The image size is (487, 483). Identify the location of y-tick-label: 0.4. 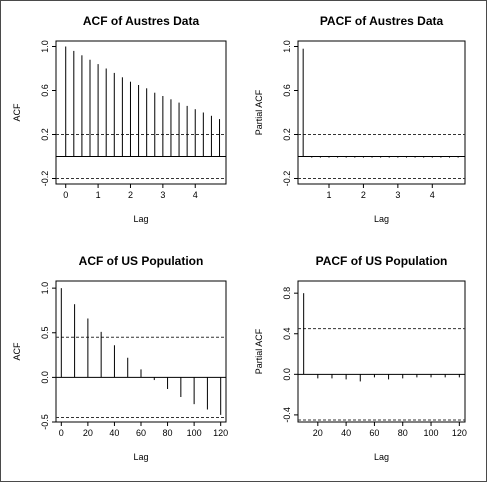
(287, 333).